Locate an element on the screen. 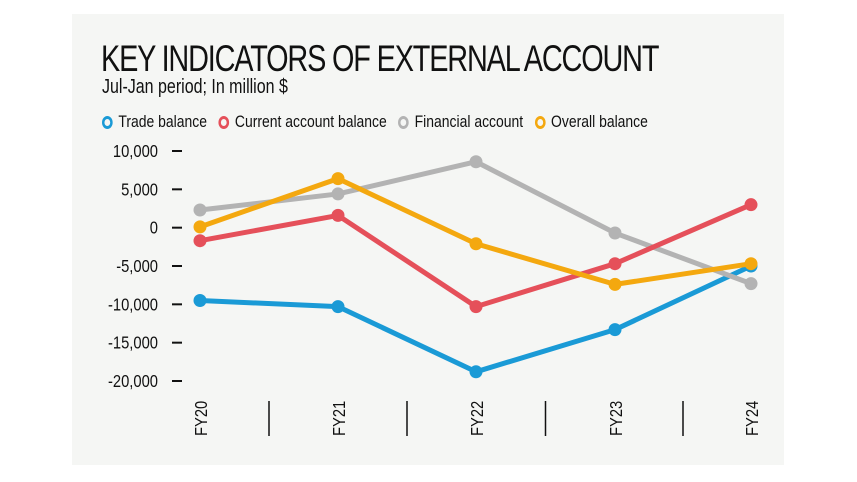  chart-subtitle: Jul-Jan period; In million $ is located at coordinates (195, 87).